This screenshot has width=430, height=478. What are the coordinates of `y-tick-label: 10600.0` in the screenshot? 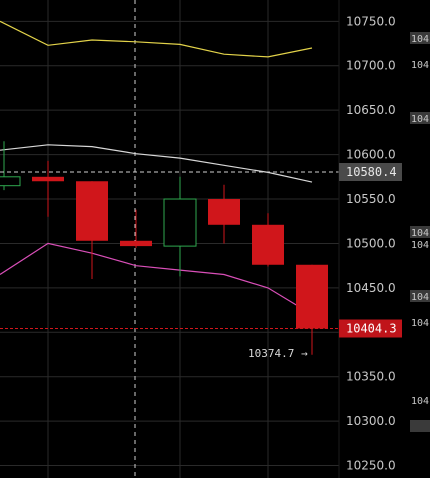 It's located at (371, 155).